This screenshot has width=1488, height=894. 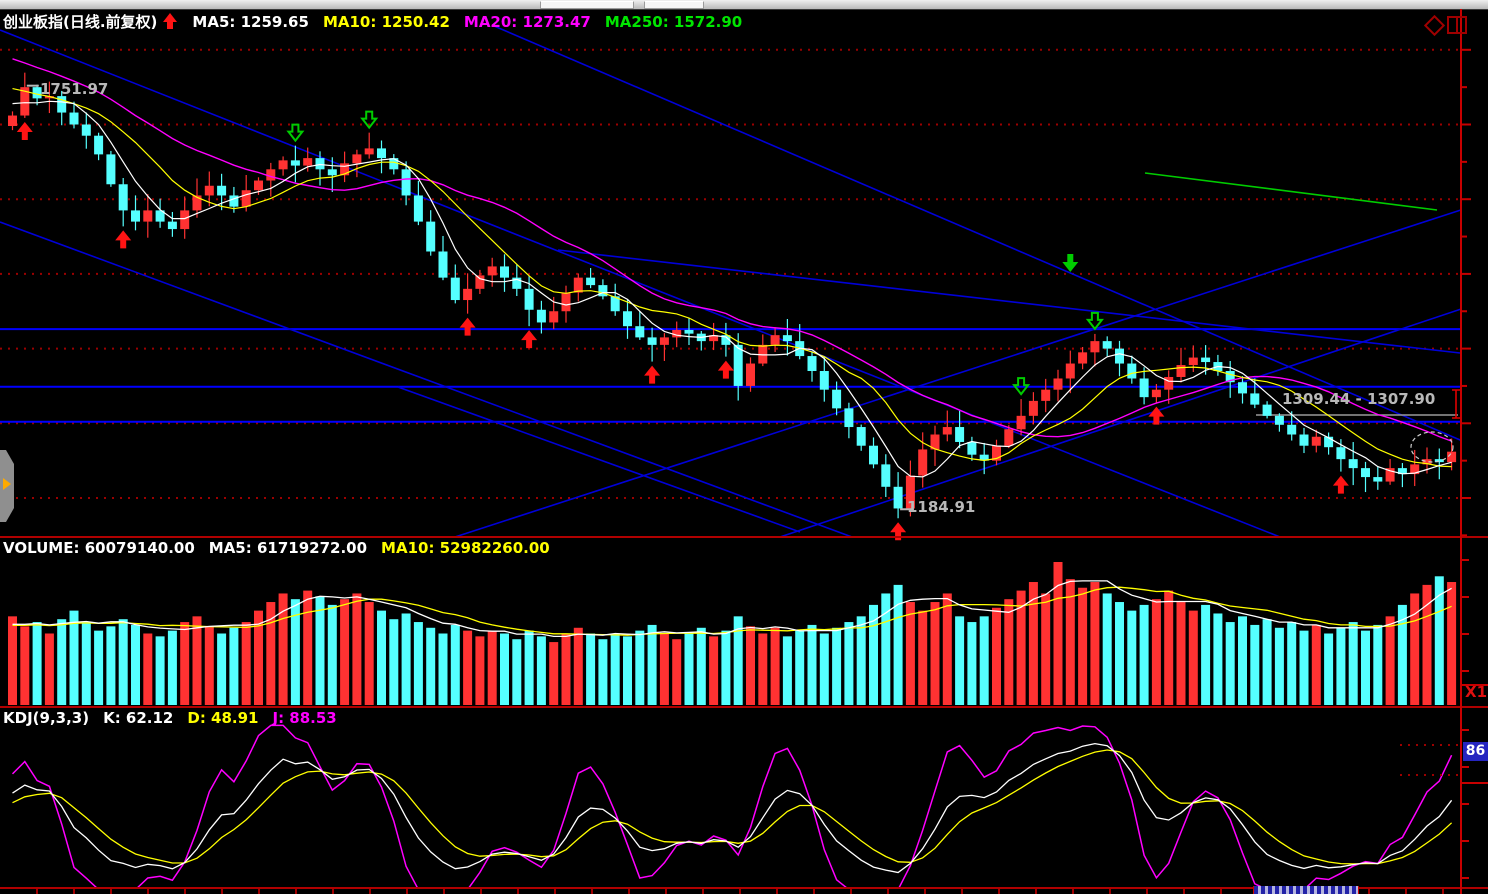 What do you see at coordinates (744, 5) in the screenshot?
I see `window-edge-strip` at bounding box center [744, 5].